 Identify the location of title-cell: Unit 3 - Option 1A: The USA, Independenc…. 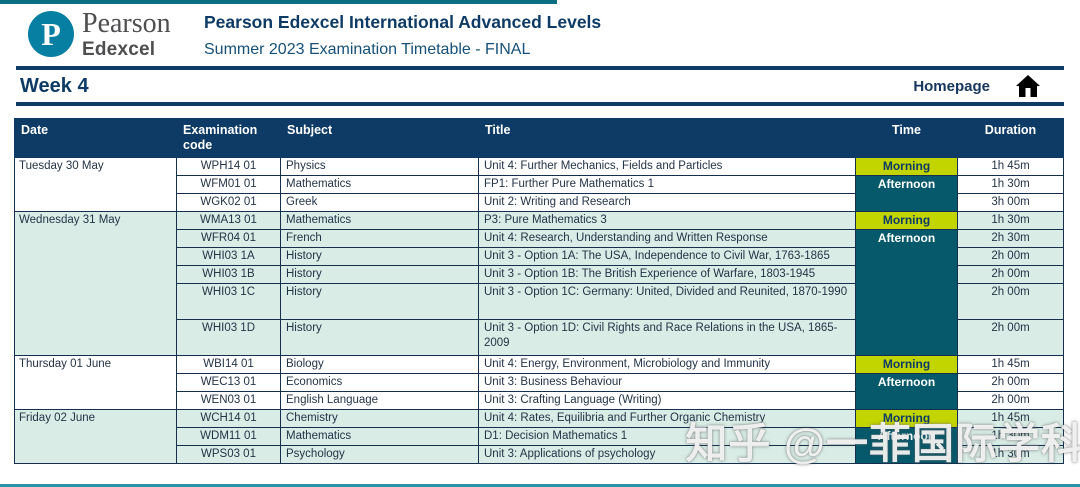
(667, 256).